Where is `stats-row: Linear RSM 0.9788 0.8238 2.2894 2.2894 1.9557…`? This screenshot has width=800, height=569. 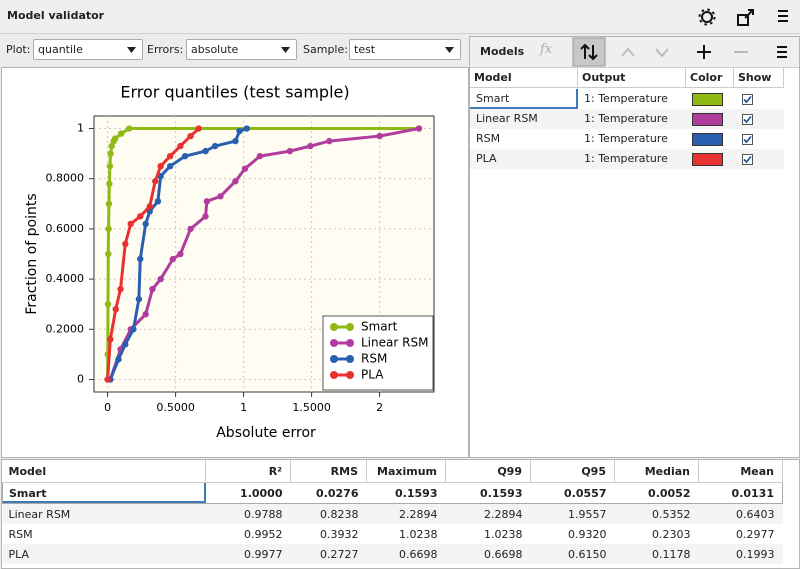
stats-row: Linear RSM 0.9788 0.8238 2.2894 2.2894 1.9557… is located at coordinates (392, 513).